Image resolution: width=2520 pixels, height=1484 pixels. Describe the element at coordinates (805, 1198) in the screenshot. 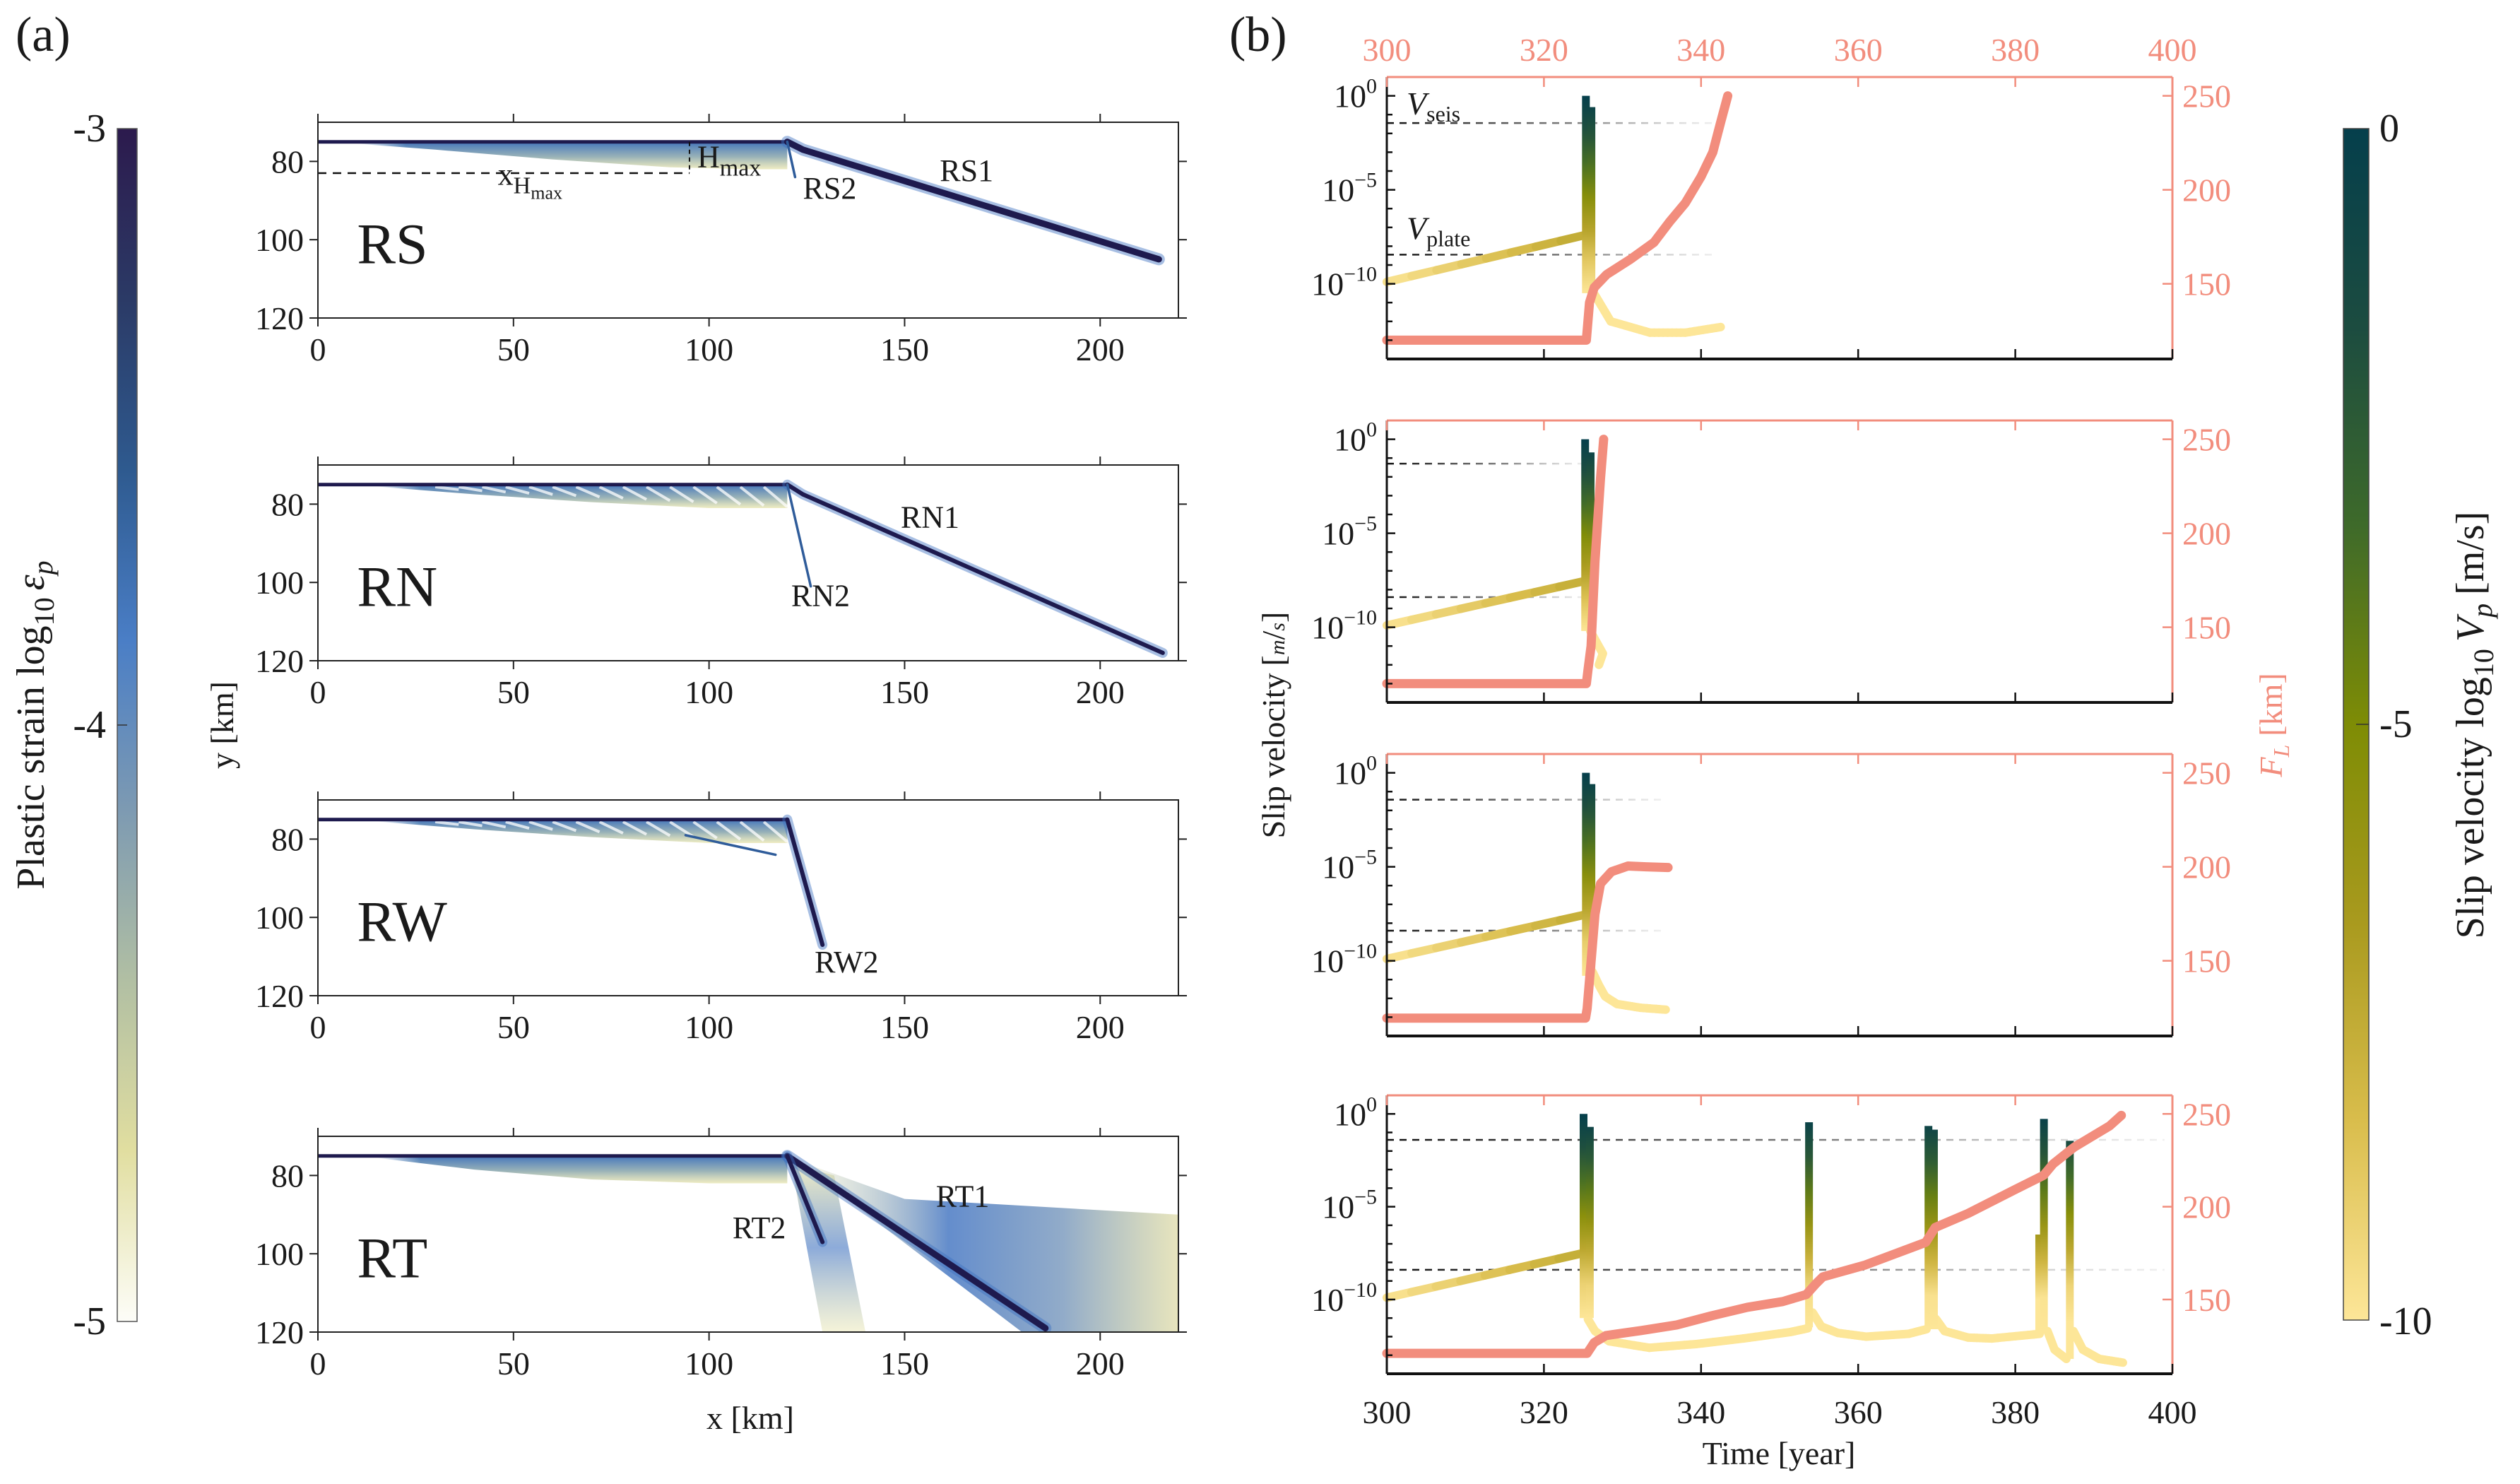

I see `fault-rt2` at that location.